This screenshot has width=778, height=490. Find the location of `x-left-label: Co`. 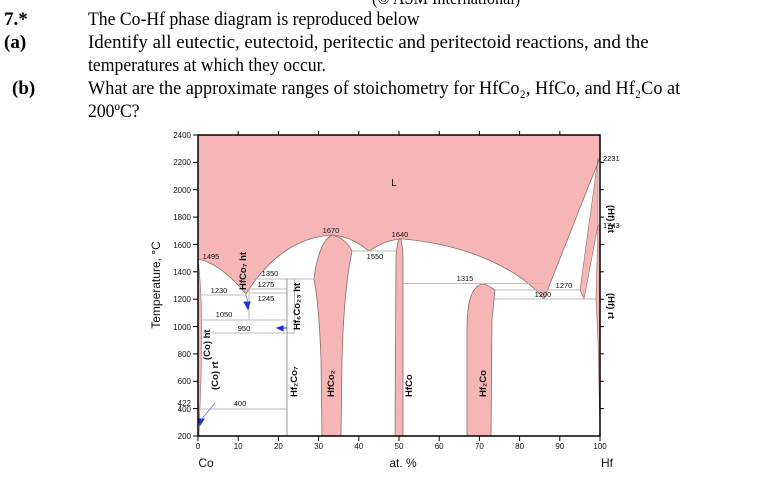

x-left-label: Co is located at coordinates (206, 463).